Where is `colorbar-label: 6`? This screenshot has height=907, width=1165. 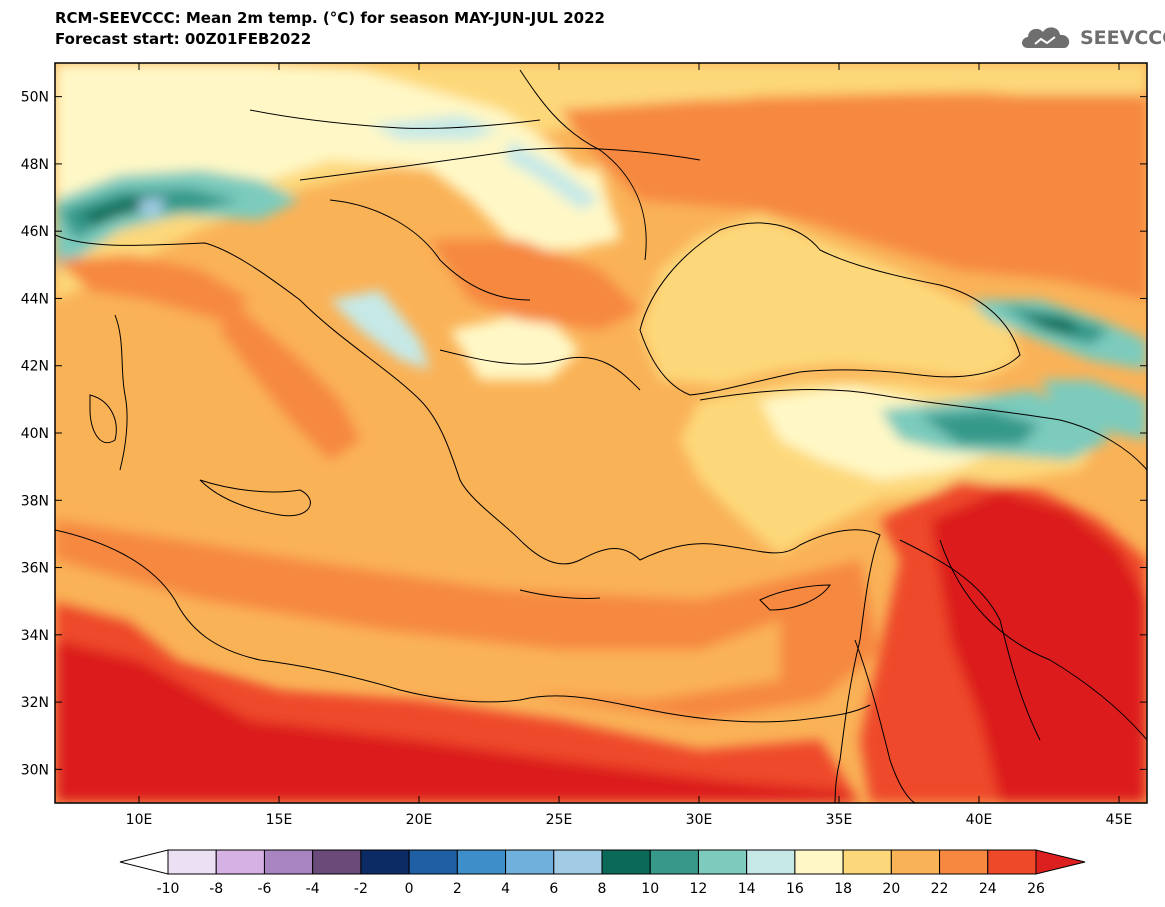 colorbar-label: 6 is located at coordinates (553, 889).